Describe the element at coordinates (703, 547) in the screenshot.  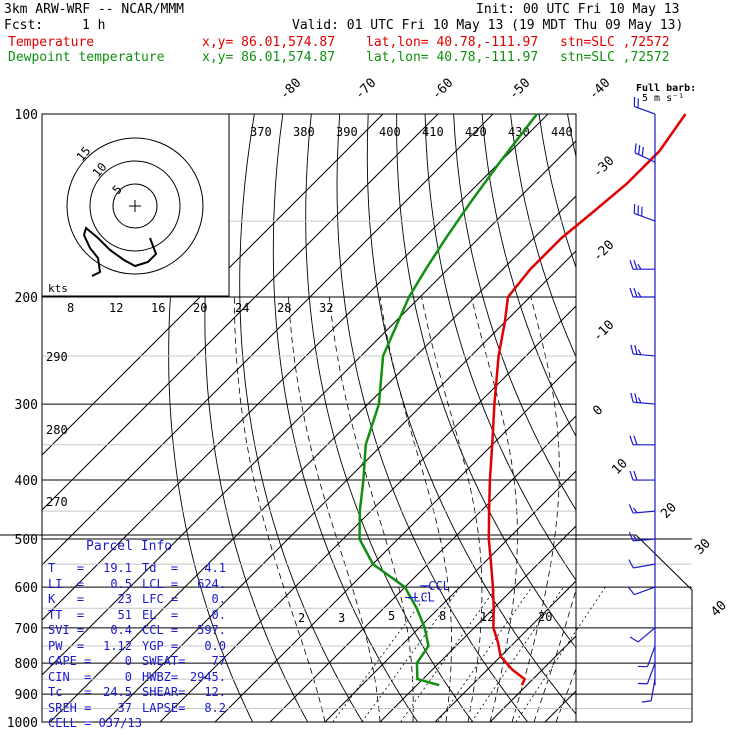
I see `isotherm-label: 30` at that location.